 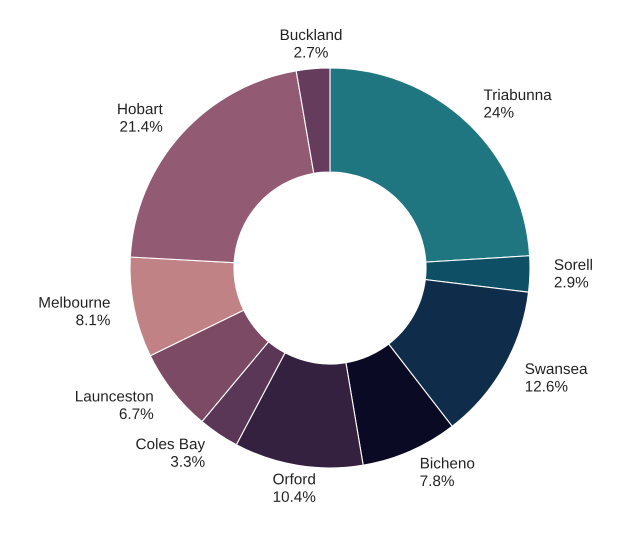 I want to click on slice-label: Orford, so click(x=294, y=478).